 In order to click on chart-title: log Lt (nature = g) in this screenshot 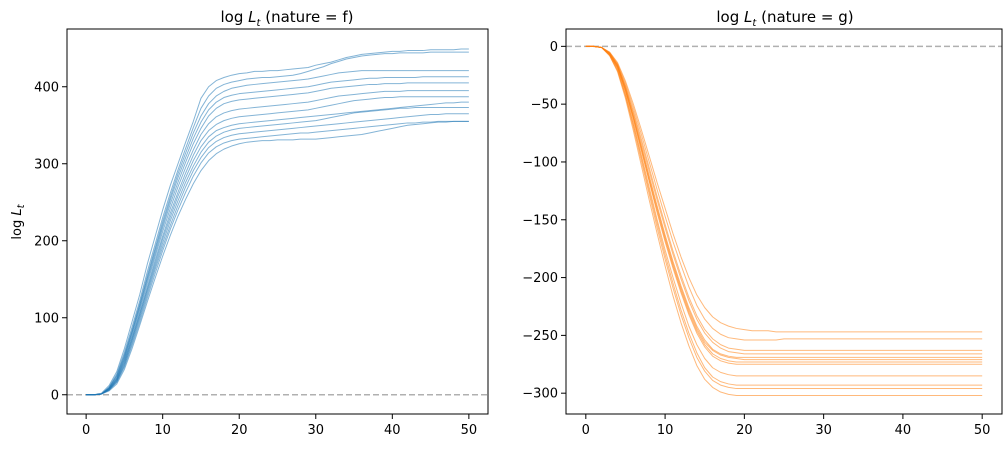, I will do `click(784, 18)`.